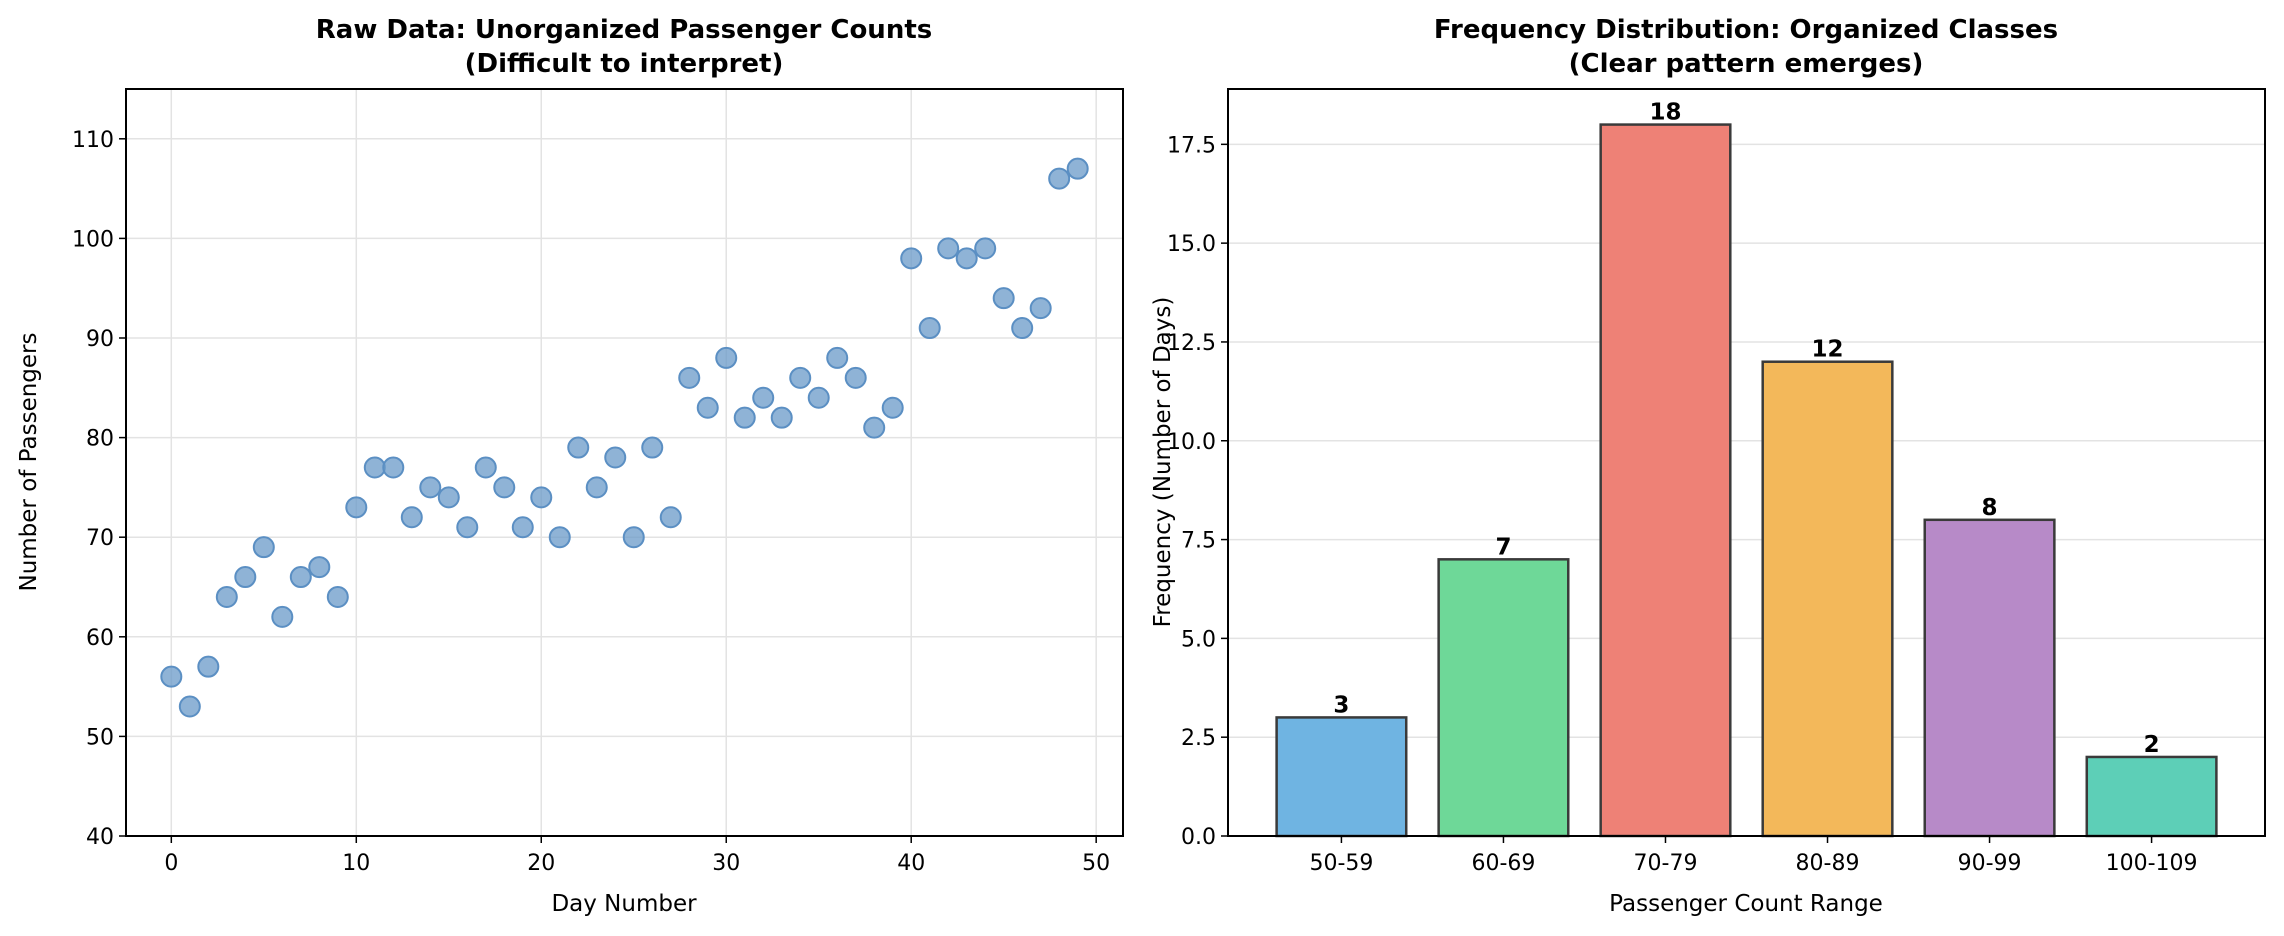  Describe the element at coordinates (1503, 547) in the screenshot. I see `bar-value-label: 7` at that location.